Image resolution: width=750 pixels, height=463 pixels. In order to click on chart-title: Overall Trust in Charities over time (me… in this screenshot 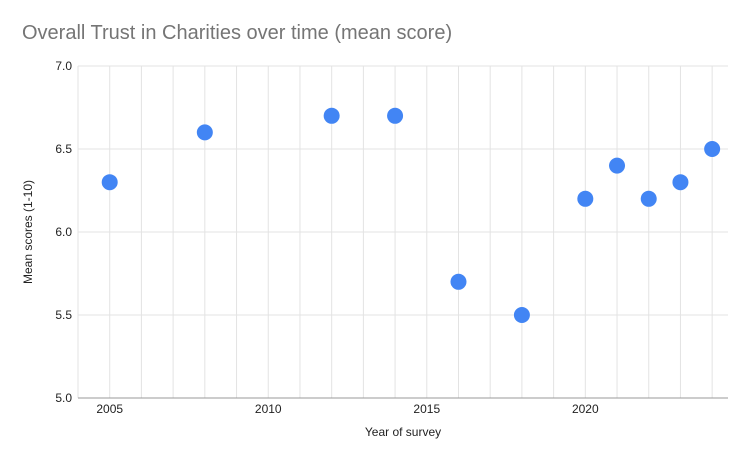, I will do `click(237, 33)`.